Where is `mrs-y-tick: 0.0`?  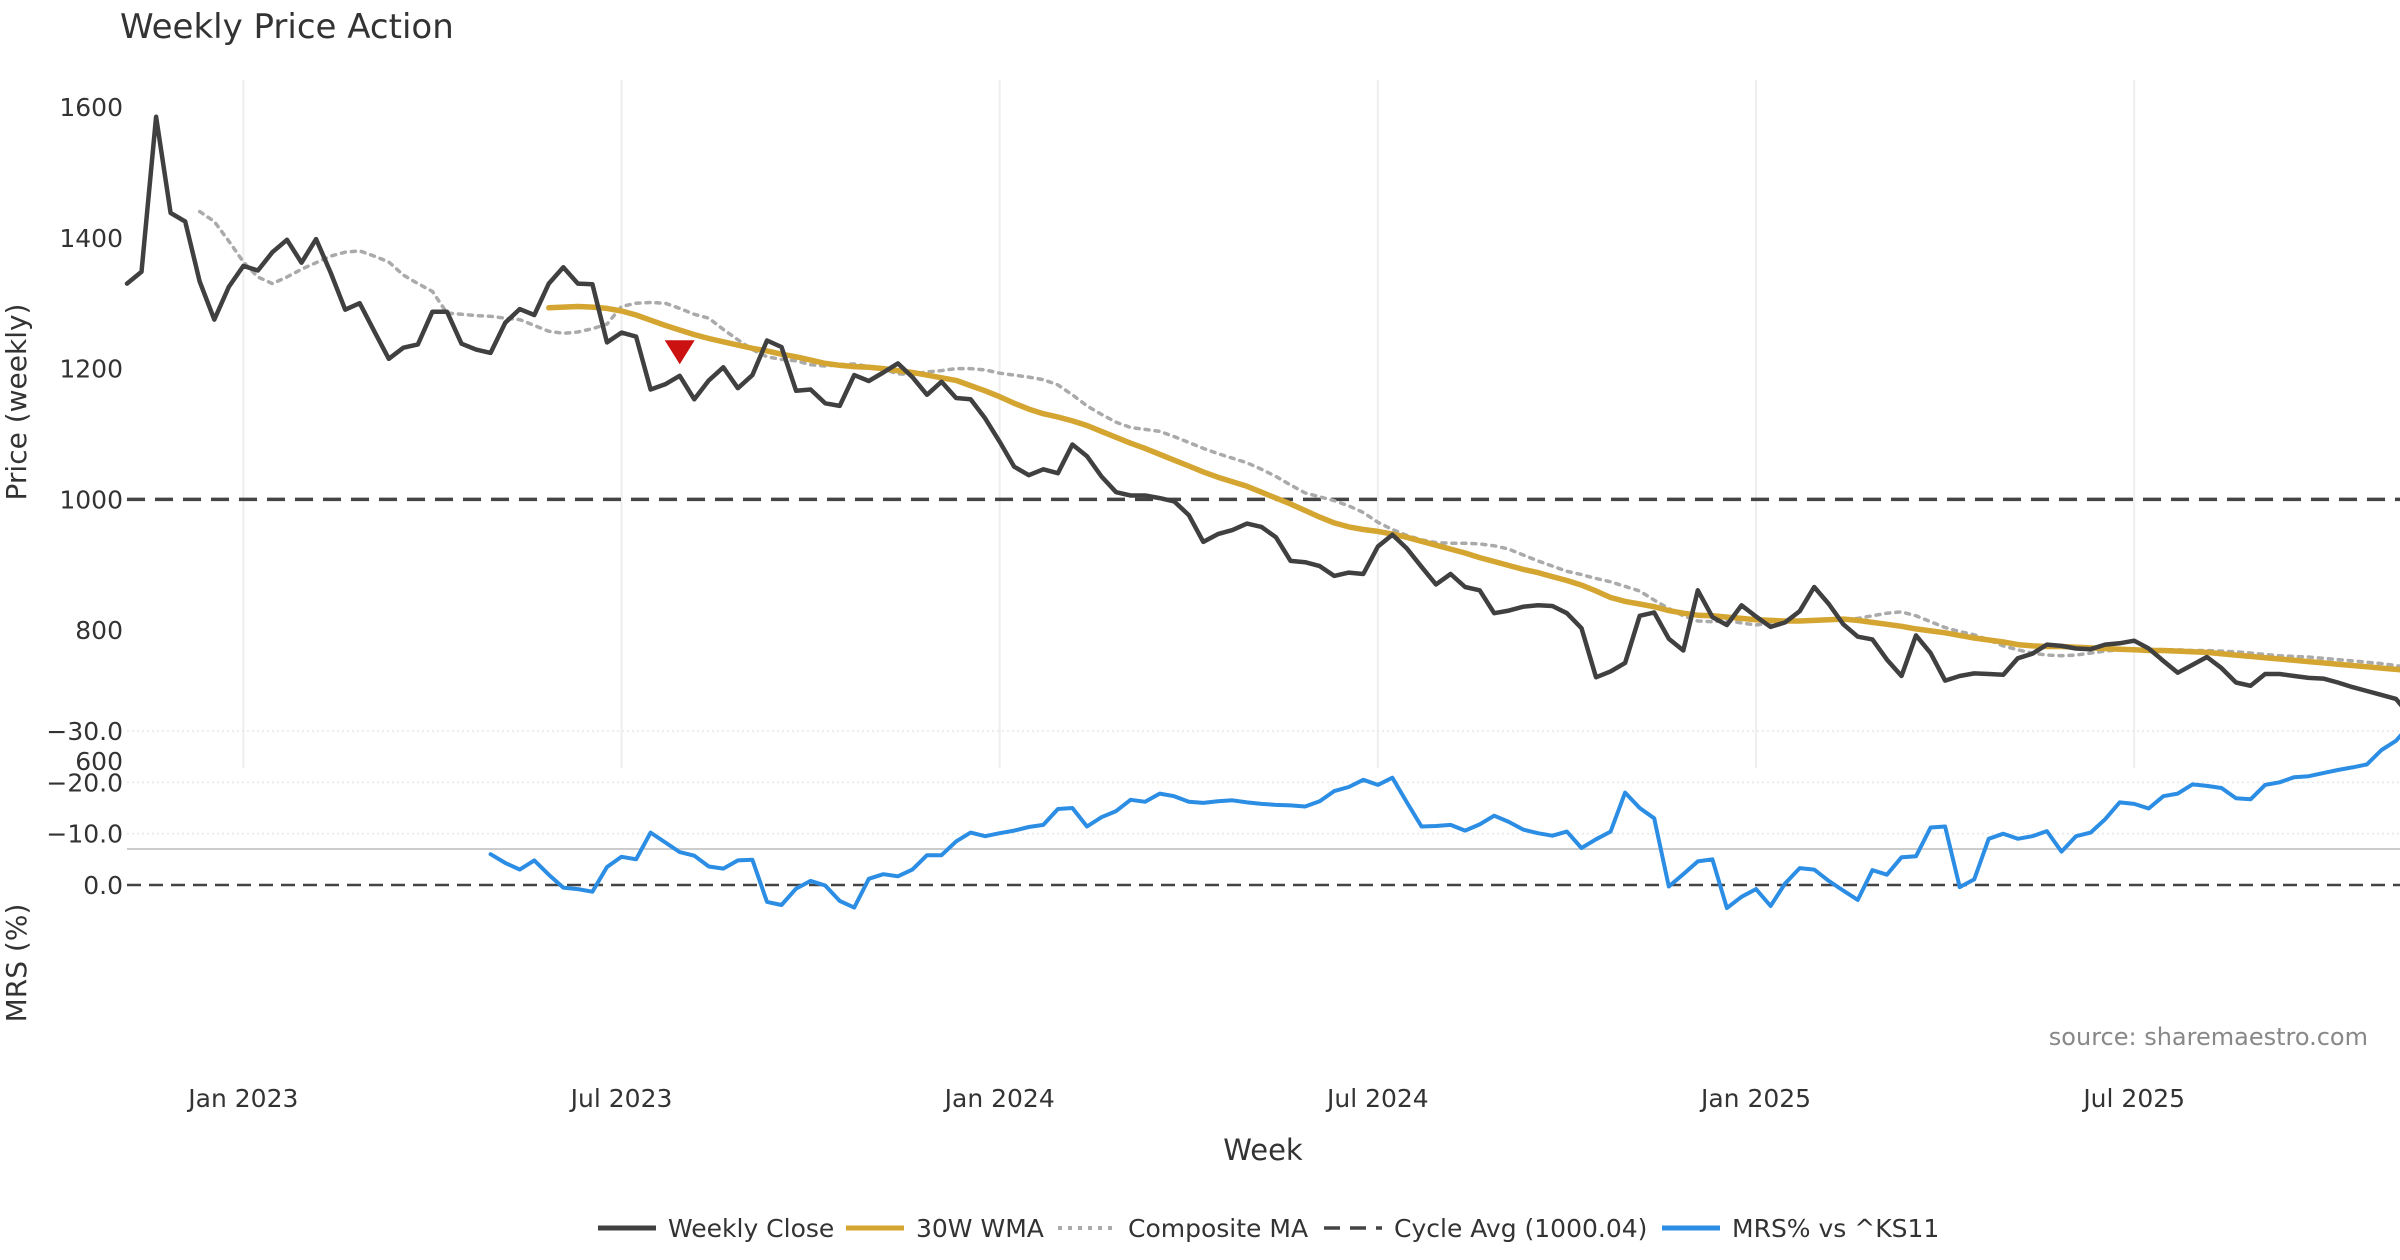
mrs-y-tick: 0.0 is located at coordinates (103, 885).